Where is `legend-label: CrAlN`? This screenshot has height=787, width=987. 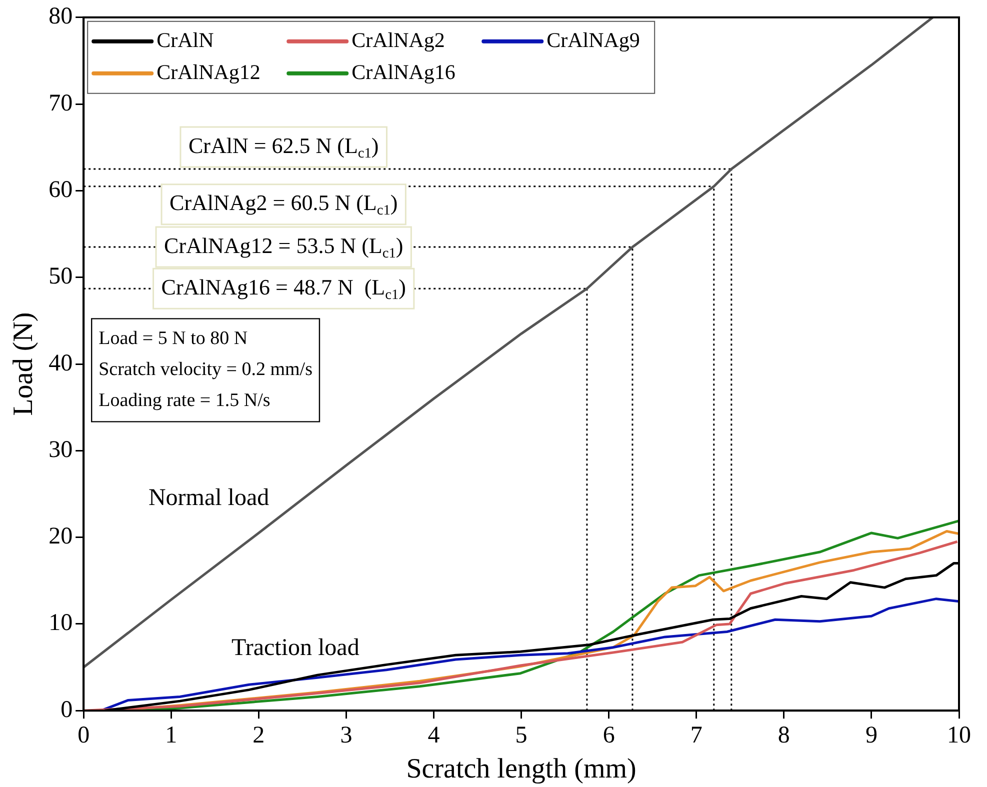
legend-label: CrAlN is located at coordinates (185, 40).